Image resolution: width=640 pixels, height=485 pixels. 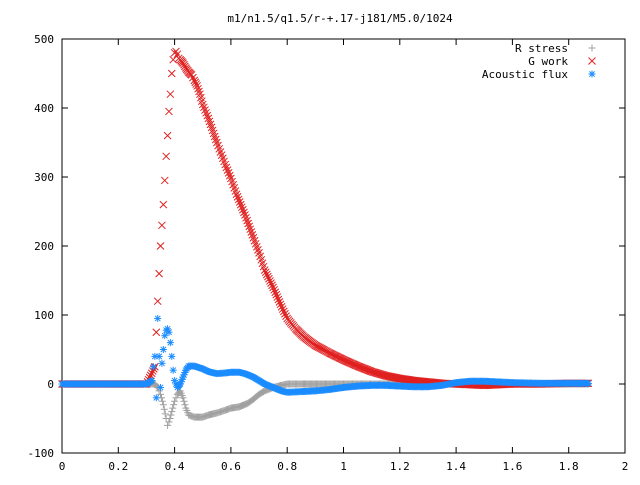 What do you see at coordinates (325, 358) in the screenshot?
I see `series-acoustic-flux` at bounding box center [325, 358].